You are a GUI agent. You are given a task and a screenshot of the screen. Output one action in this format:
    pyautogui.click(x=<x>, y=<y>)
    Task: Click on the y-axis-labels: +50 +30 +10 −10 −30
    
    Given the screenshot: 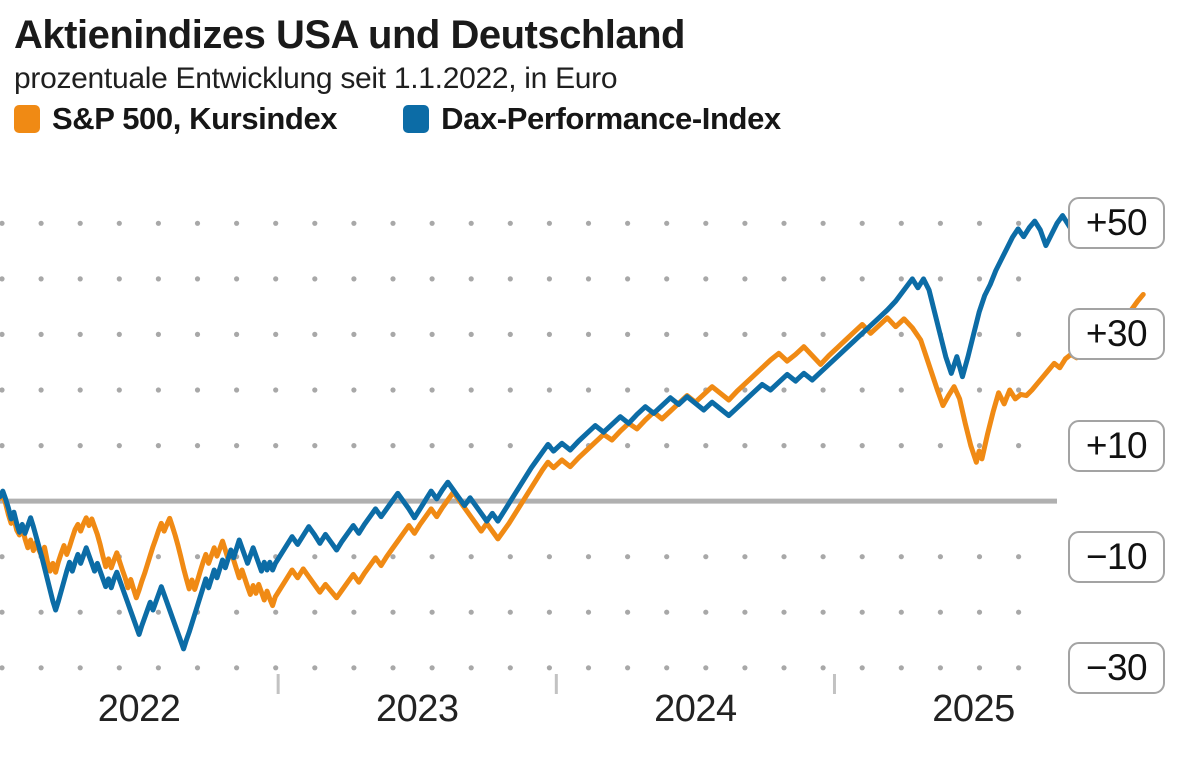 What is the action you would take?
    pyautogui.click(x=1134, y=442)
    